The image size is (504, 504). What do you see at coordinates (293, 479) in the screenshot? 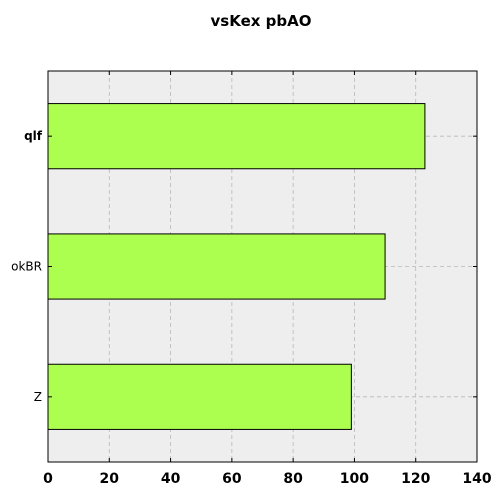
I see `x-tick-label: 80` at bounding box center [293, 479].